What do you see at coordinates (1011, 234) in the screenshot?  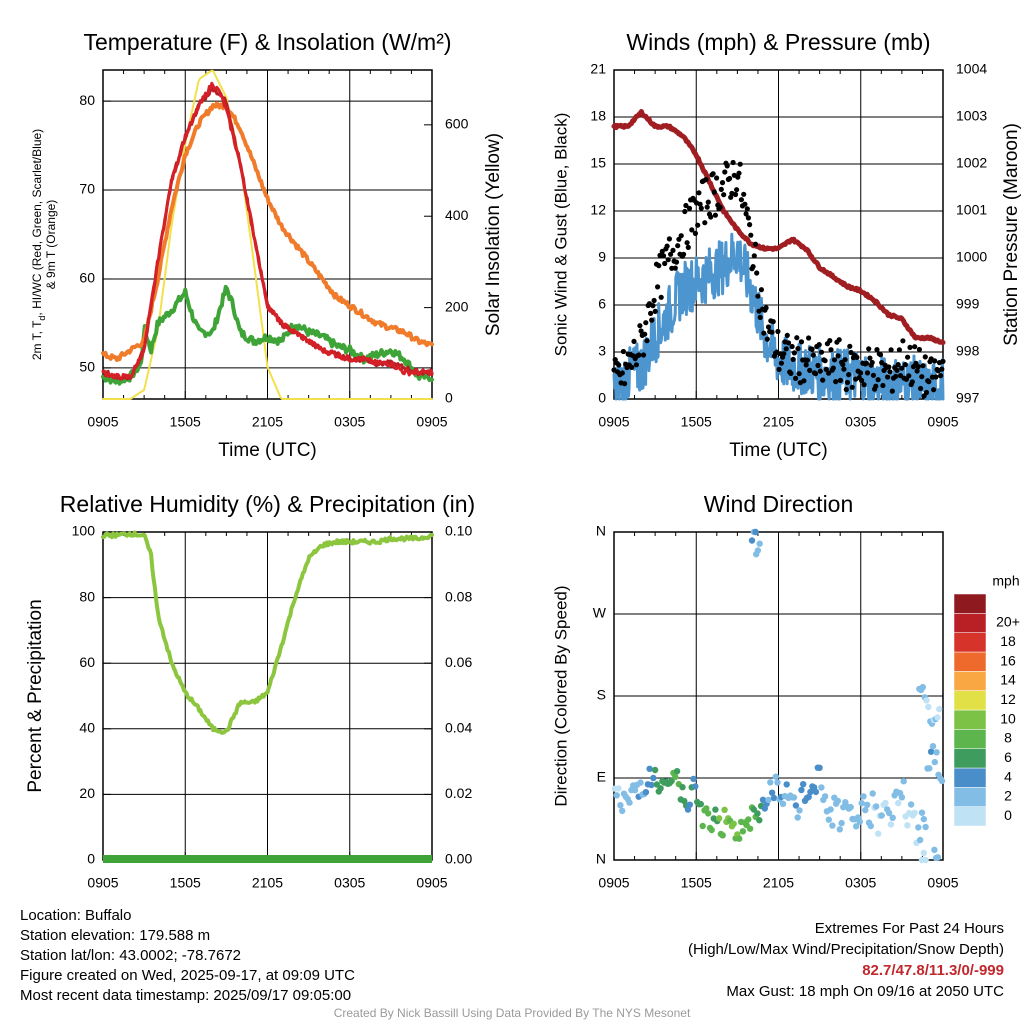 I see `pressure-y-axis-label: Station Pressure (Maroon)` at bounding box center [1011, 234].